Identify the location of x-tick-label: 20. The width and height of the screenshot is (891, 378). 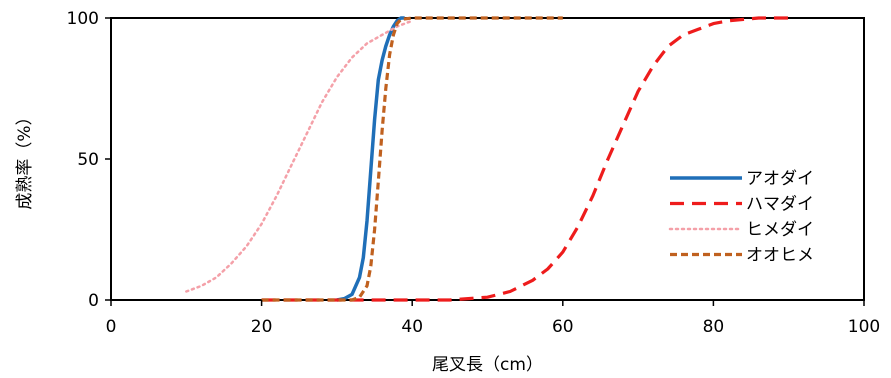
(262, 327).